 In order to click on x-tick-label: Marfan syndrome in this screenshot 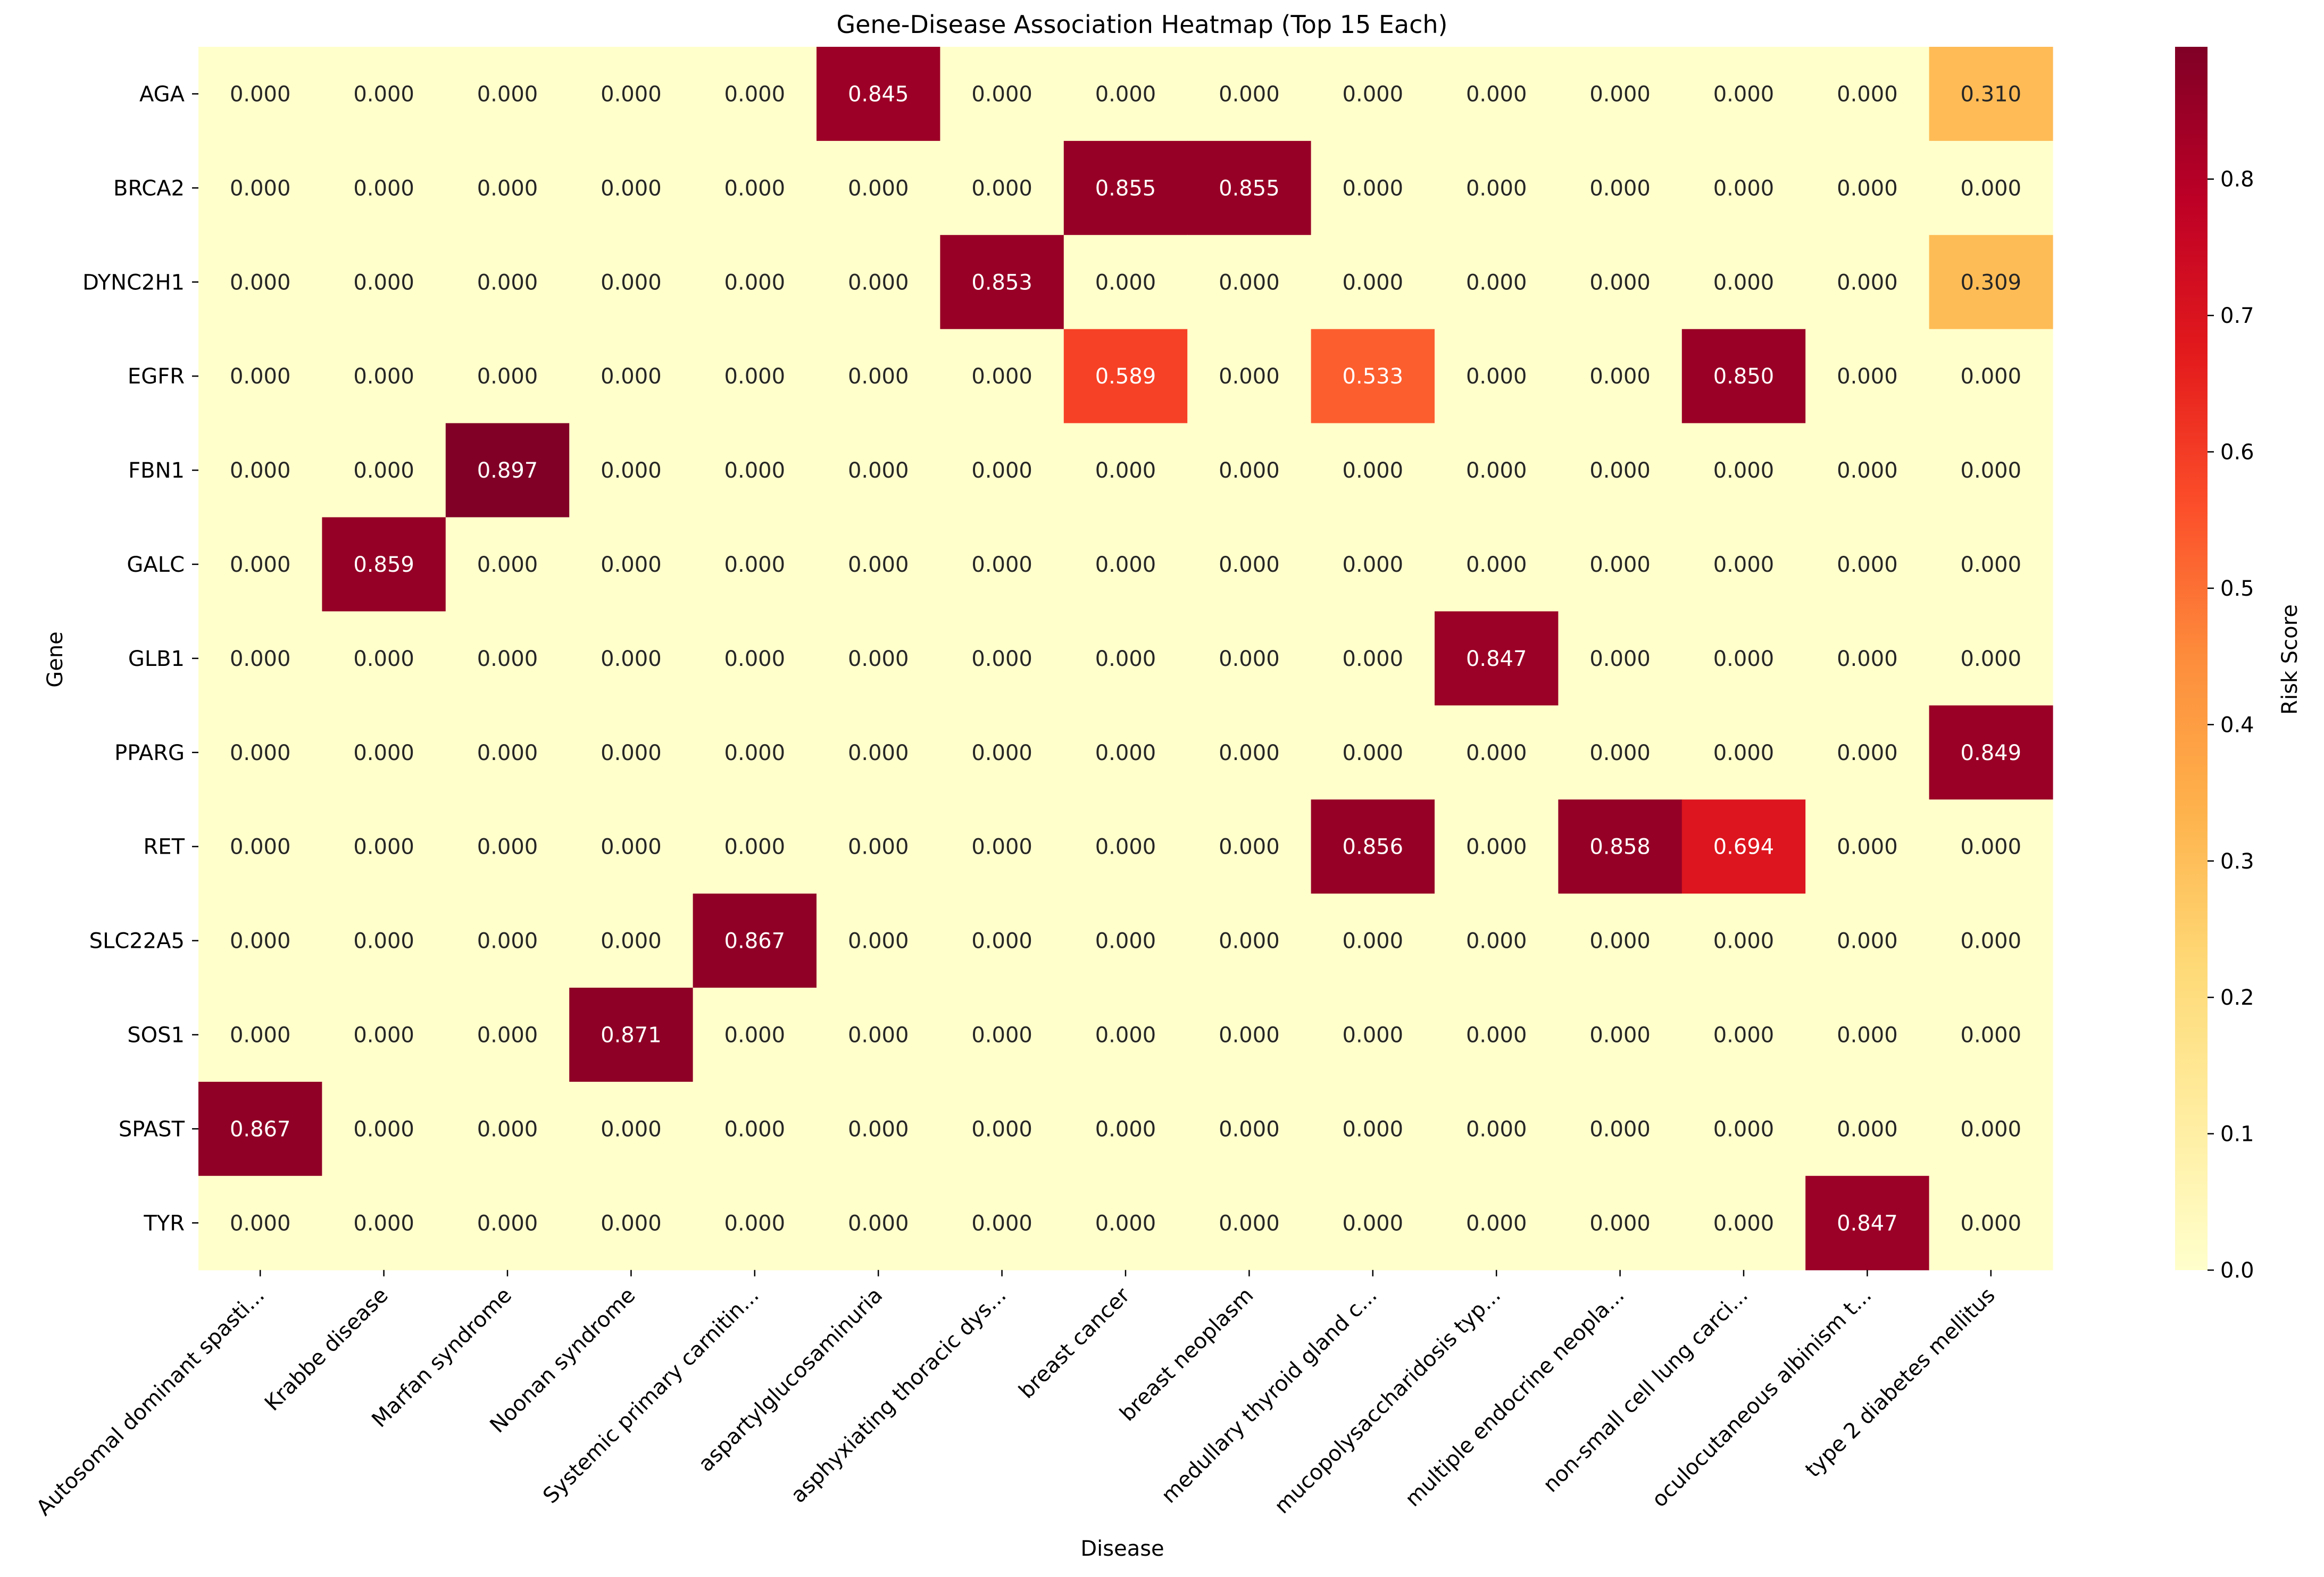, I will do `click(442, 1357)`.